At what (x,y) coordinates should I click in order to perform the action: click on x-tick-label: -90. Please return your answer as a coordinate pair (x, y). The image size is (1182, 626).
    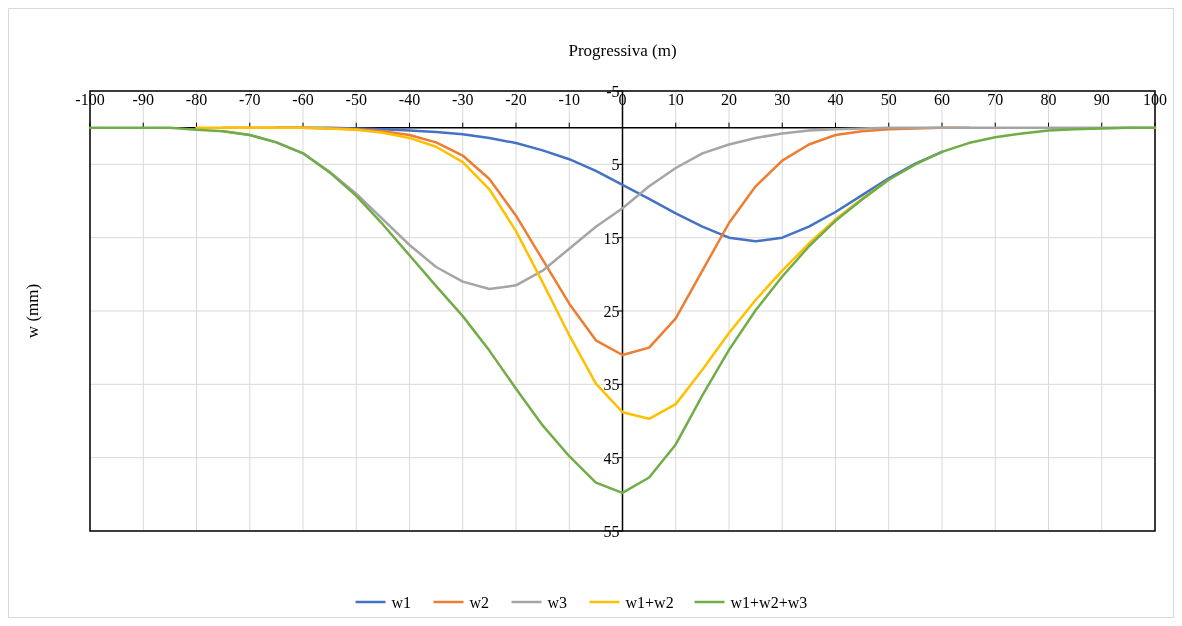
    Looking at the image, I should click on (143, 99).